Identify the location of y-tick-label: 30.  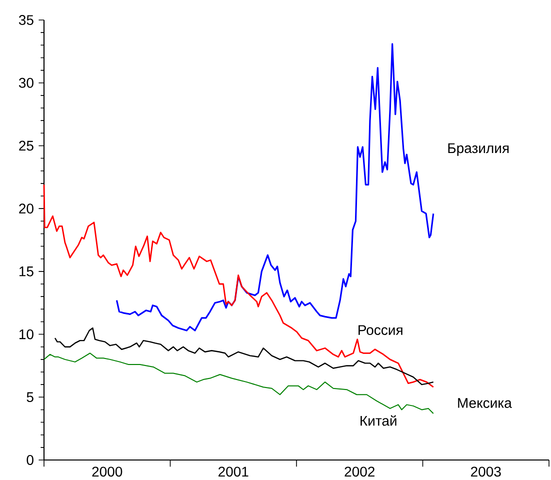
(26, 83).